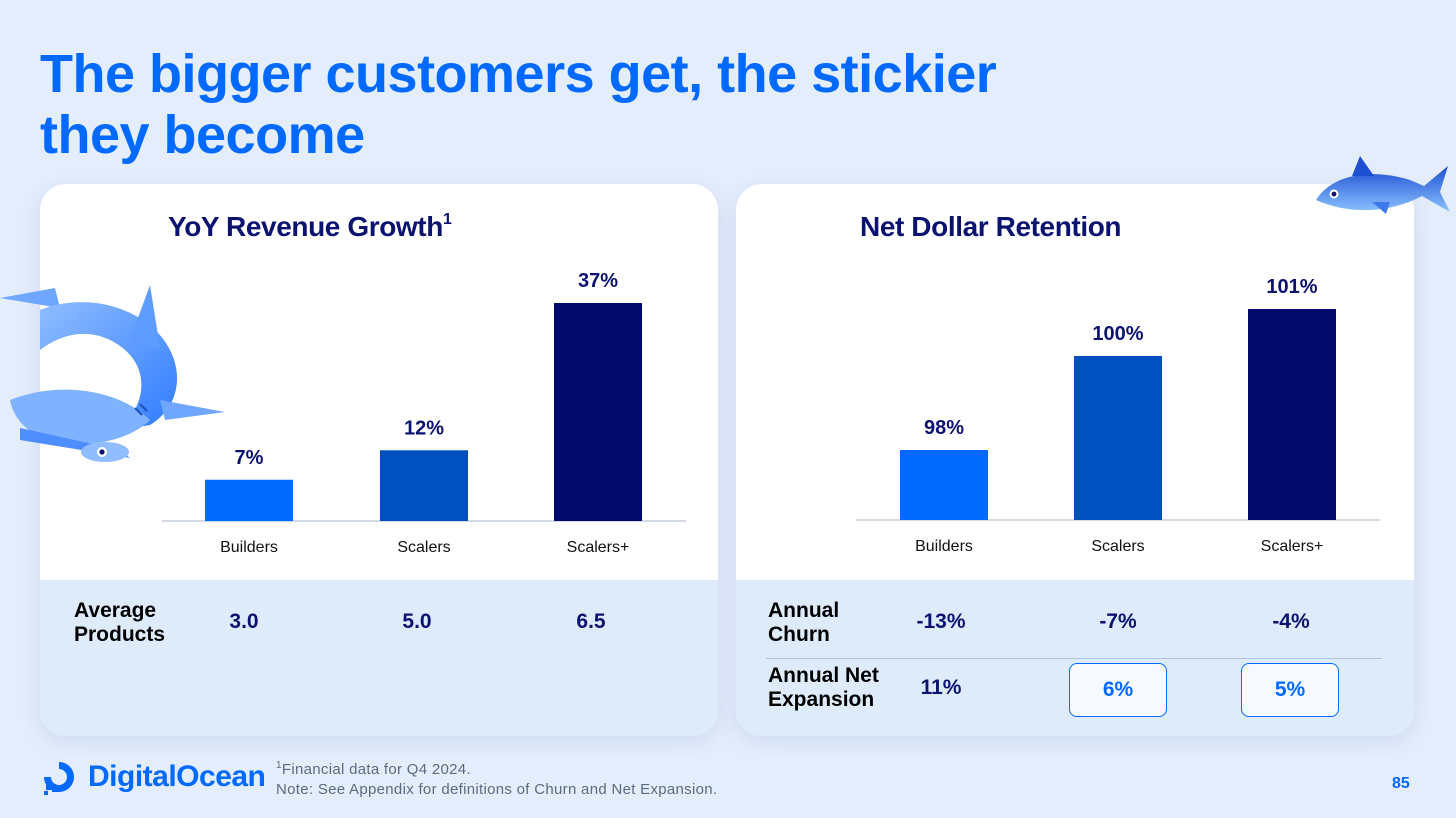 Image resolution: width=1456 pixels, height=818 pixels. I want to click on page-number: 85, so click(1401, 783).